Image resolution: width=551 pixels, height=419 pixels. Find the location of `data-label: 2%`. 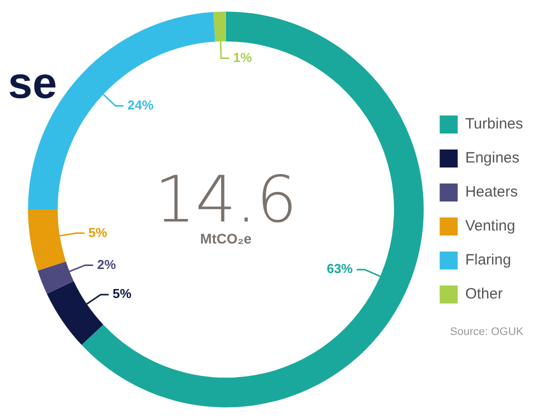

data-label: 2% is located at coordinates (106, 264).